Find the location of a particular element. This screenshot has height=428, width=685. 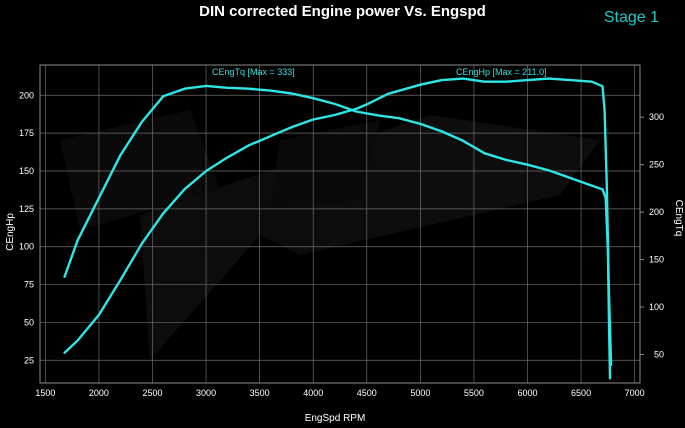

right-tick-label: 50 is located at coordinates (659, 355).